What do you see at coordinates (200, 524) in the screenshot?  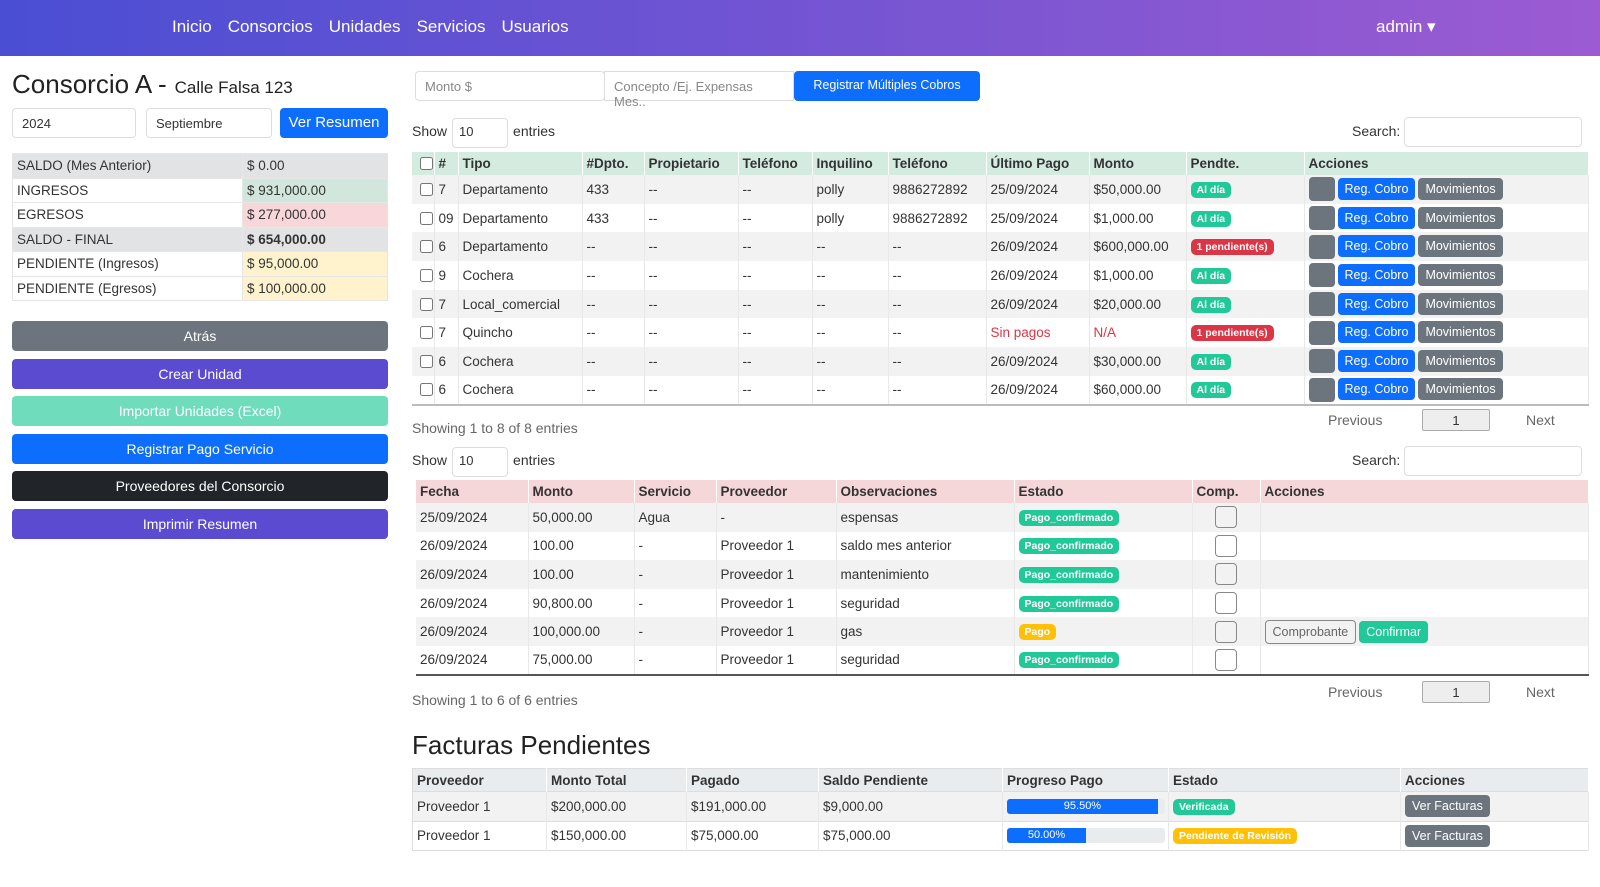 I see `sidebar-button: Imprimir Resumen` at bounding box center [200, 524].